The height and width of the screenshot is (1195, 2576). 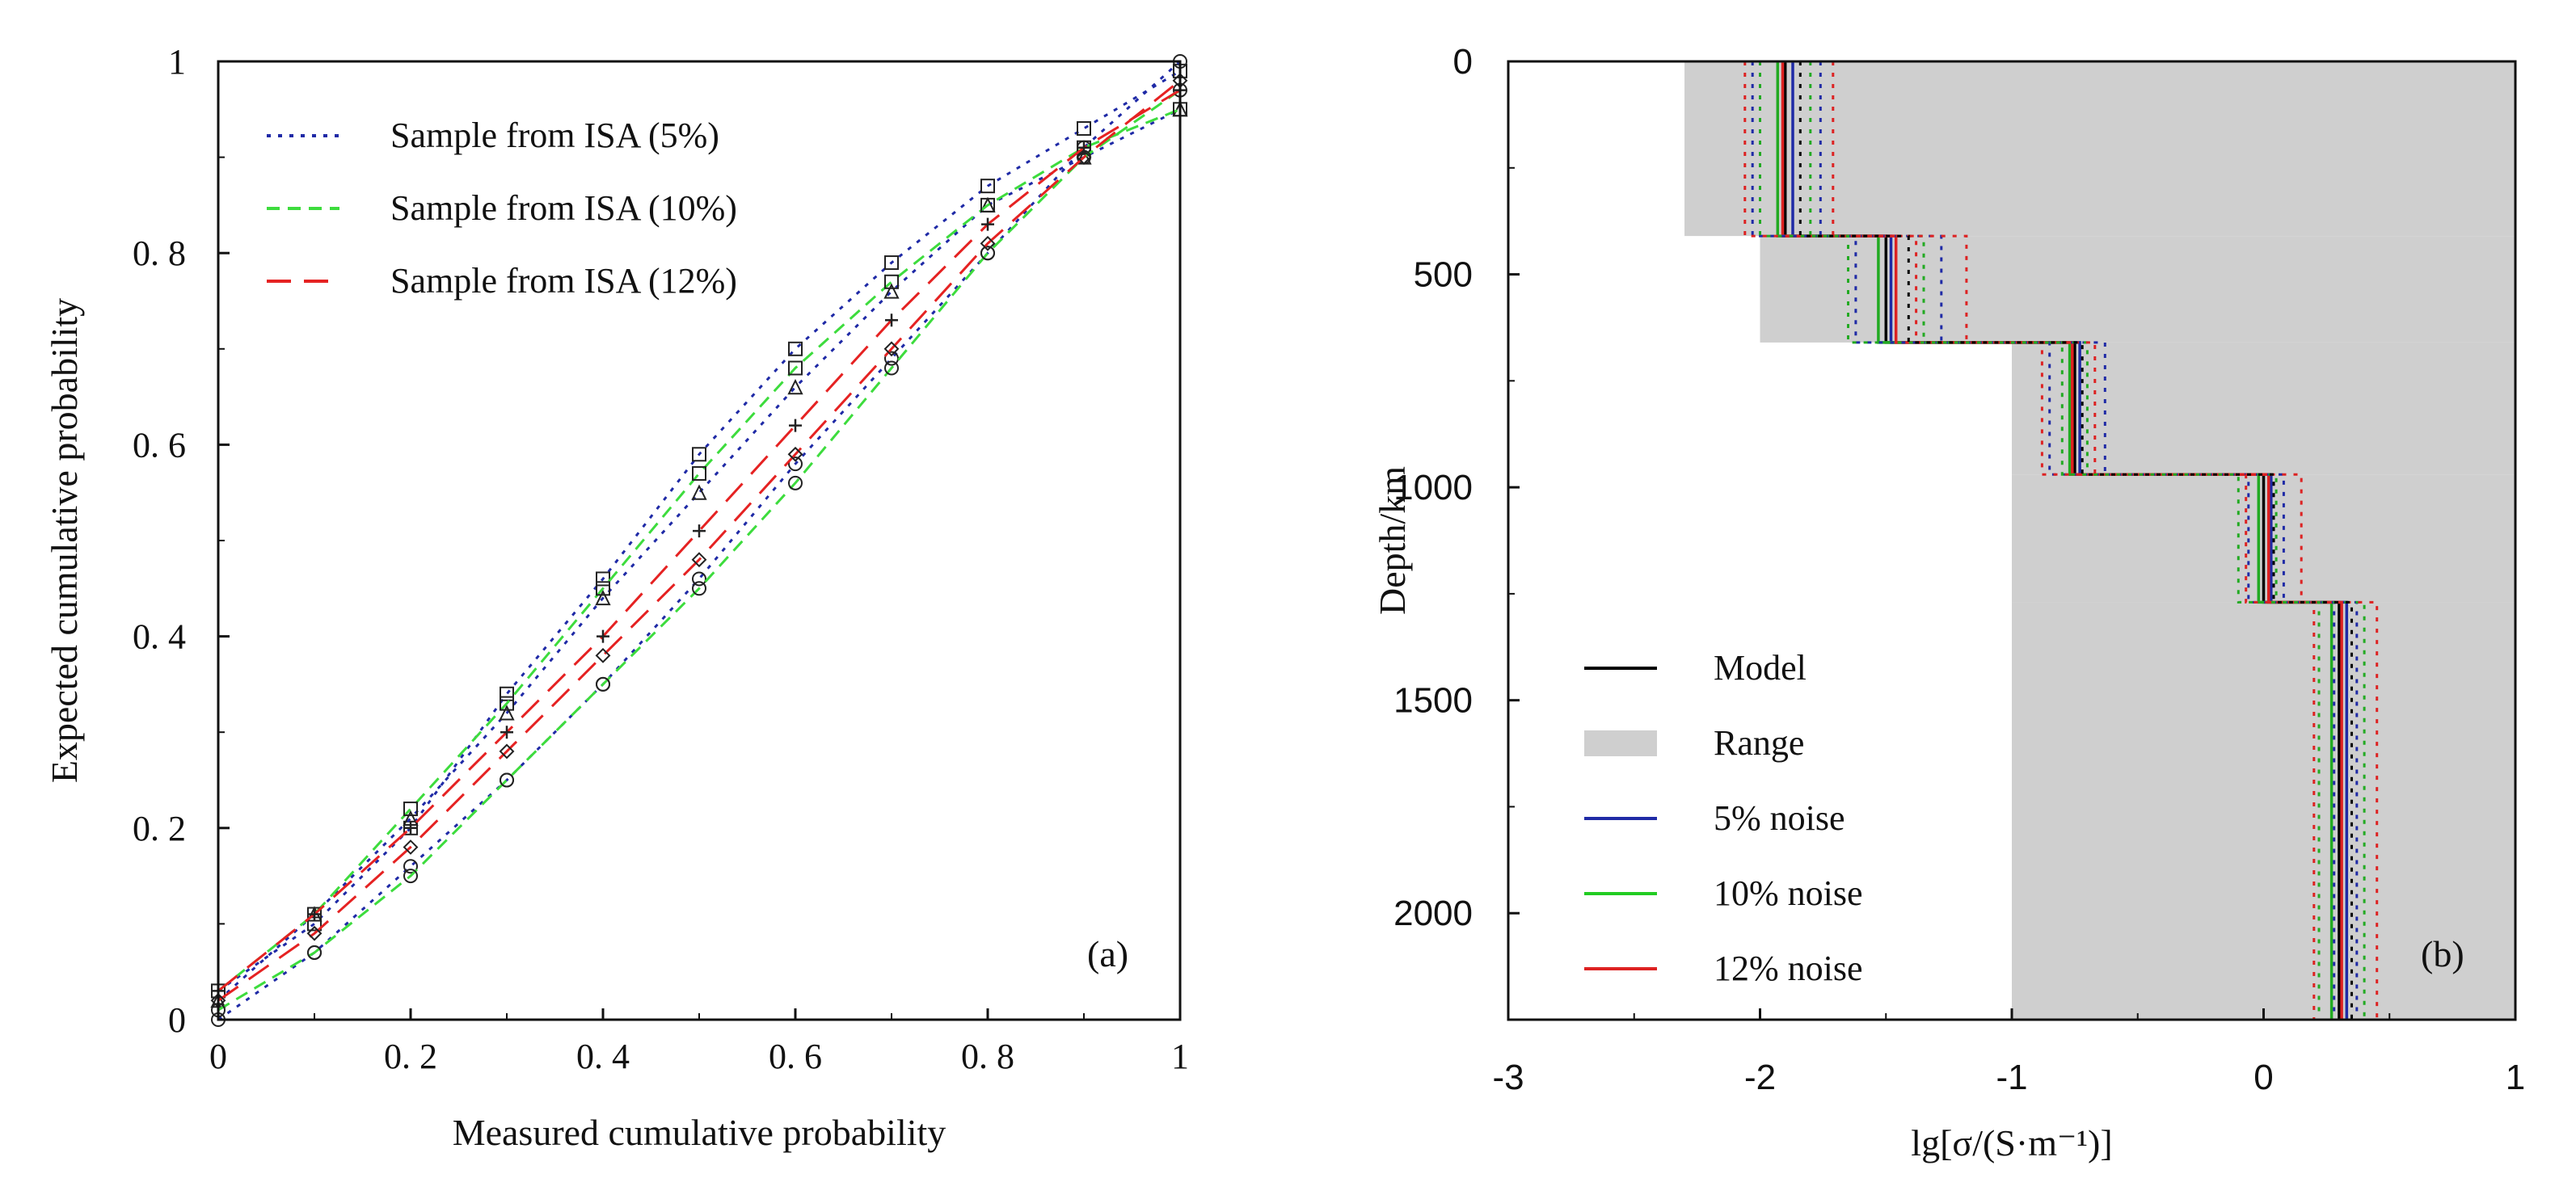 I want to click on a-legend-entry: Sample from ISA (12%), so click(x=563, y=281).